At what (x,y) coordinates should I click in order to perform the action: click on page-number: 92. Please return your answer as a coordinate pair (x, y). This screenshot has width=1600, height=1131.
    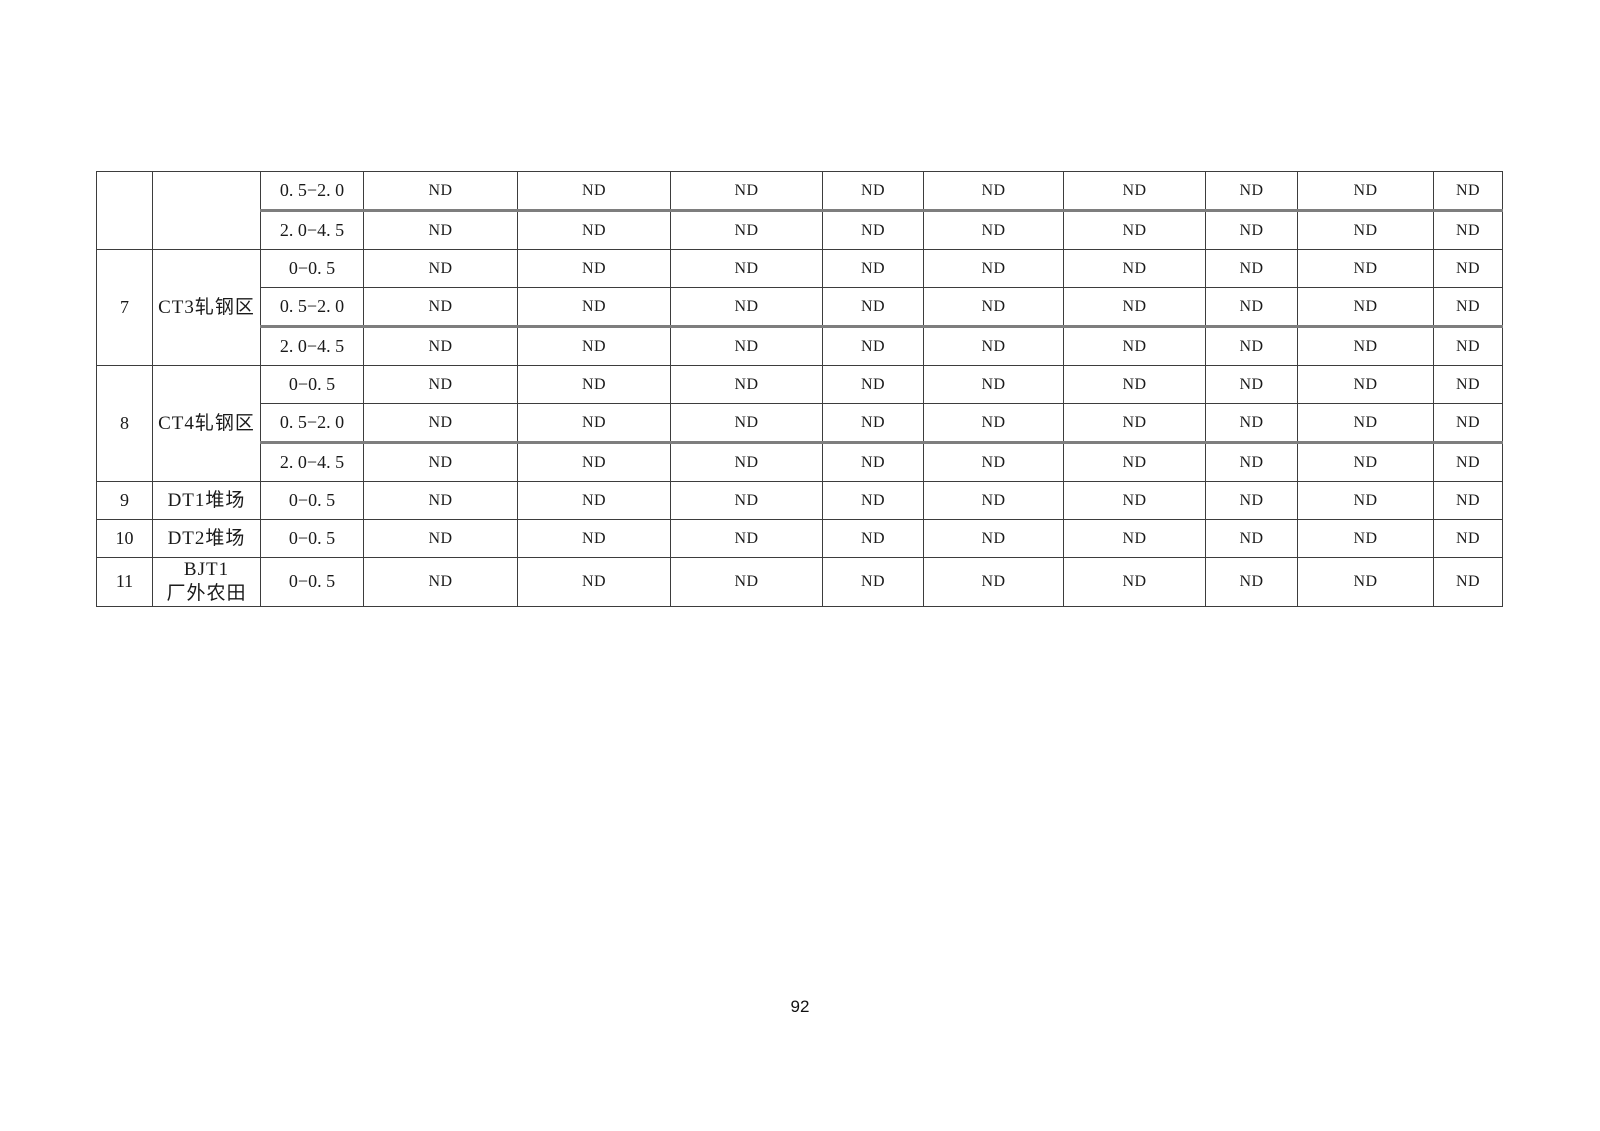
    Looking at the image, I should click on (800, 1006).